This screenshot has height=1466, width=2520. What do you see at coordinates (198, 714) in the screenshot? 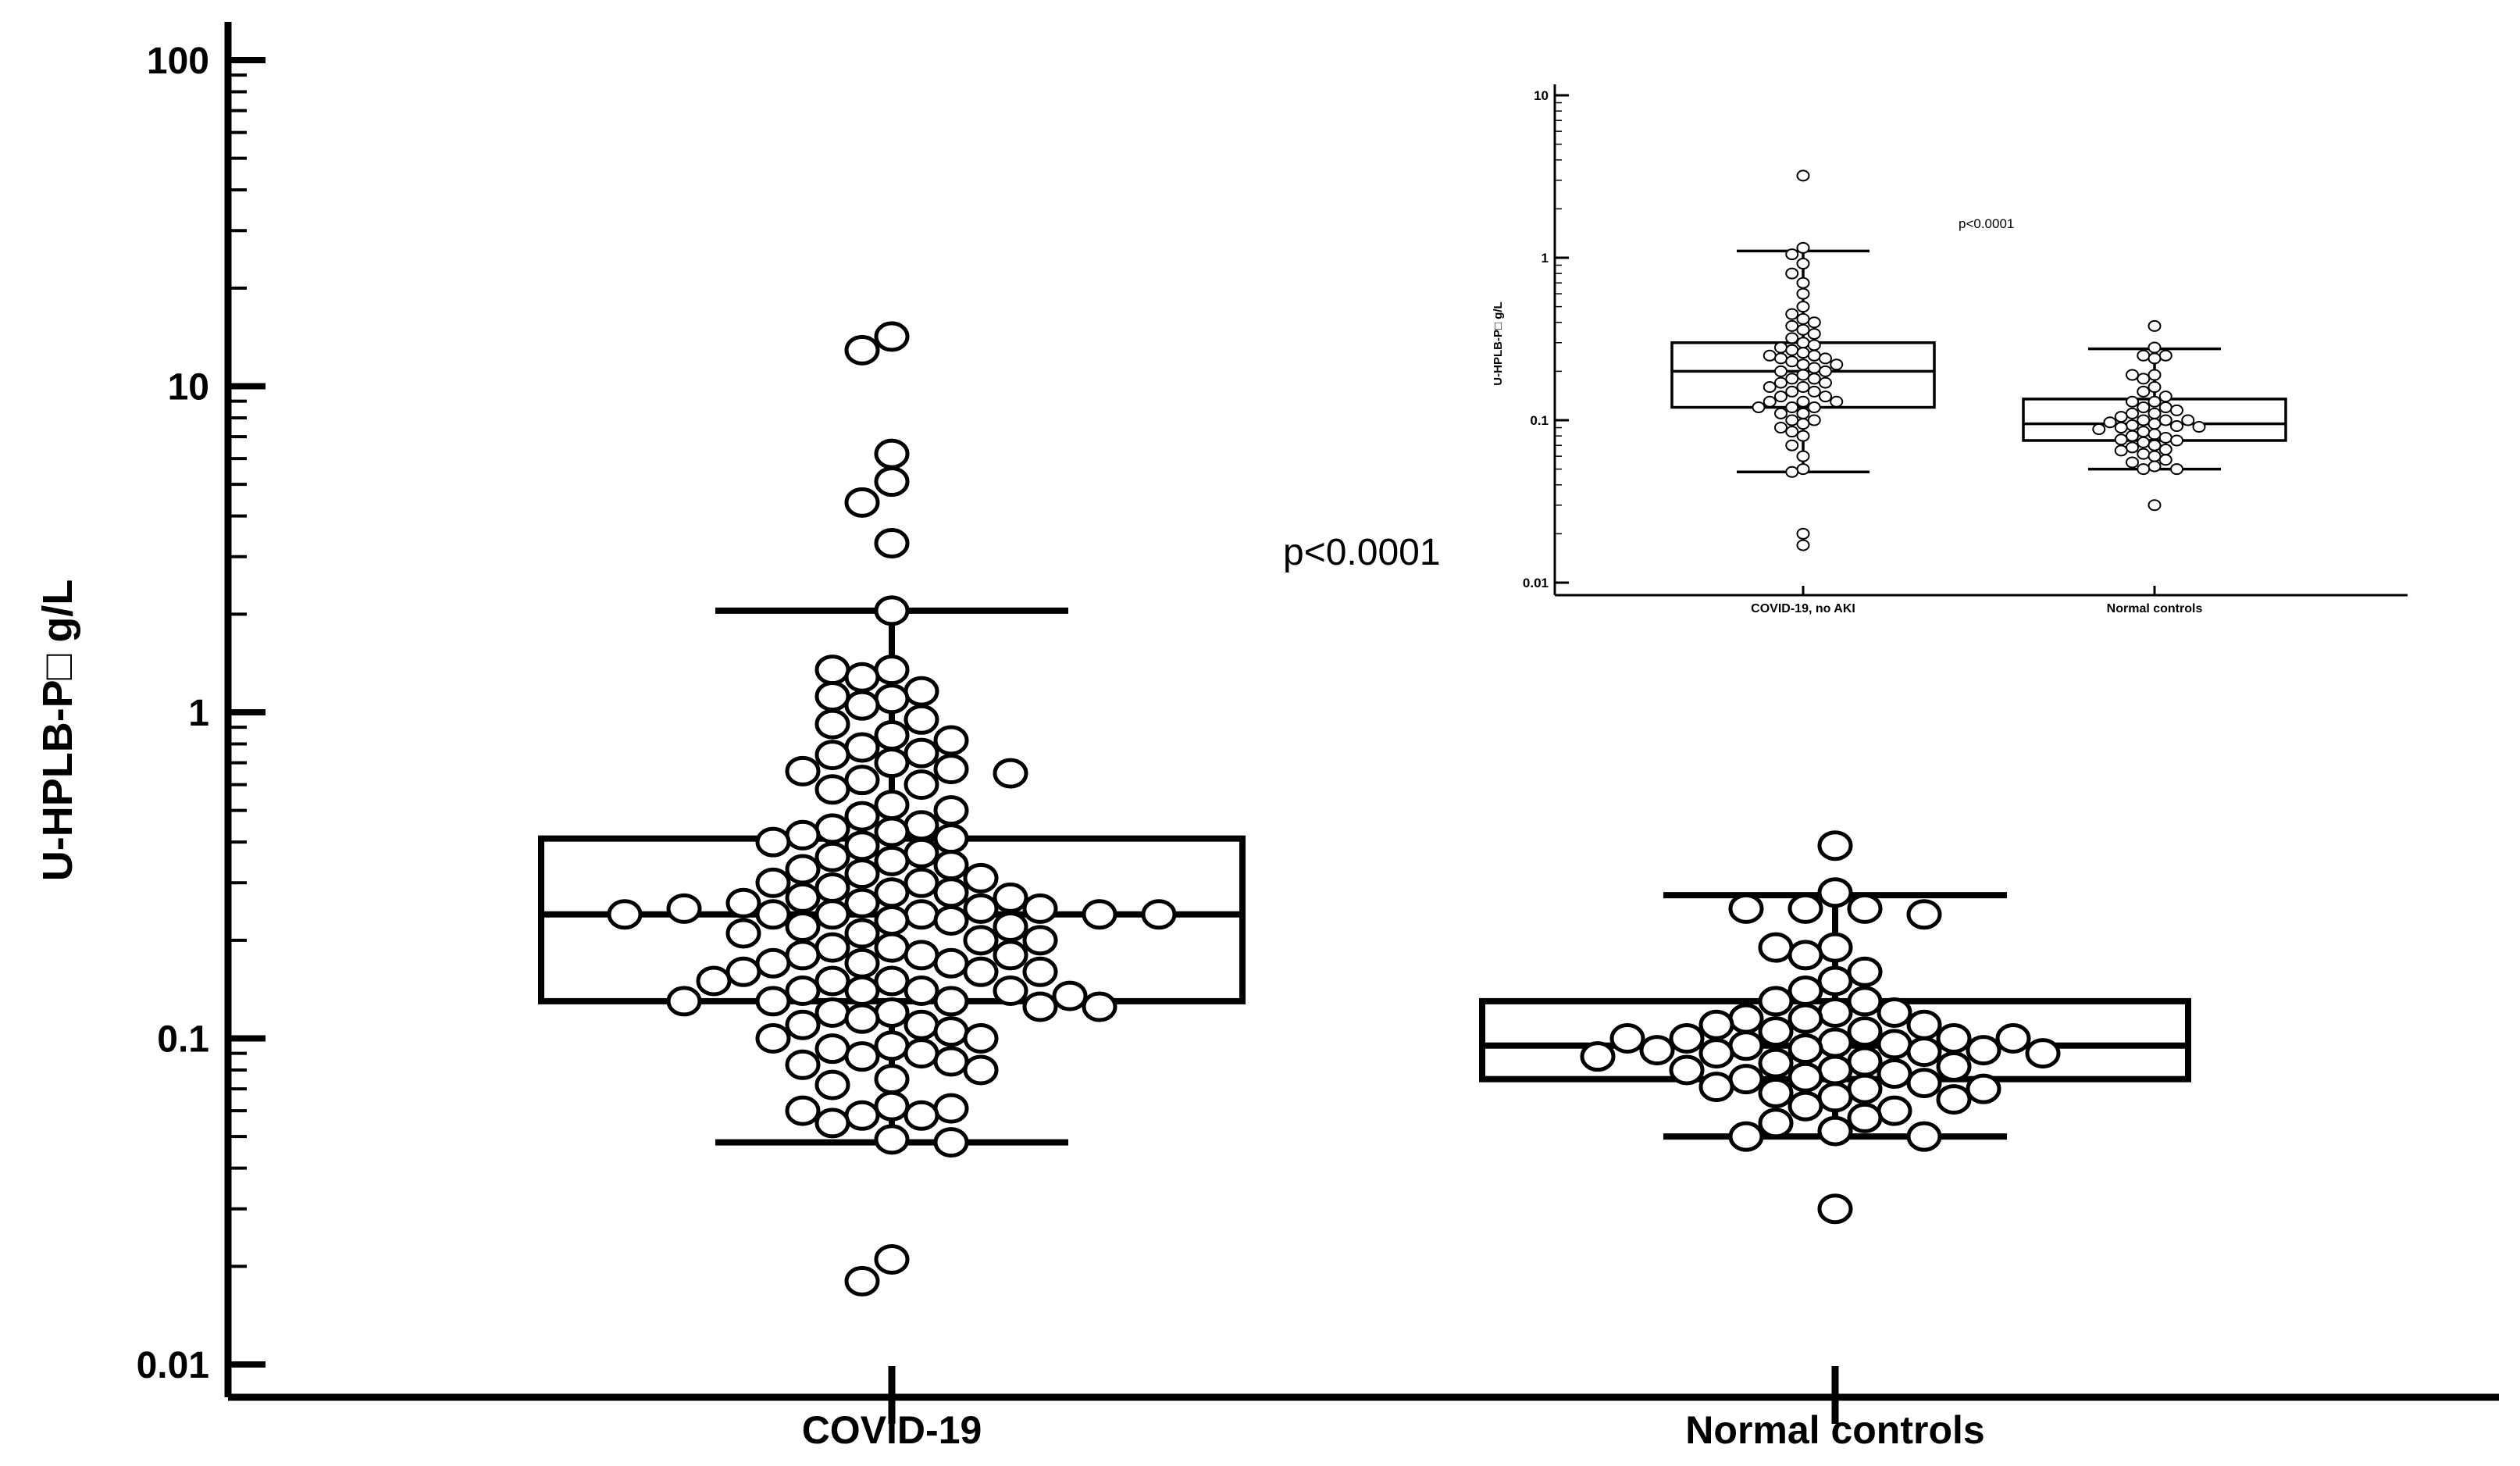
I see `main-y-tick-label: 1` at bounding box center [198, 714].